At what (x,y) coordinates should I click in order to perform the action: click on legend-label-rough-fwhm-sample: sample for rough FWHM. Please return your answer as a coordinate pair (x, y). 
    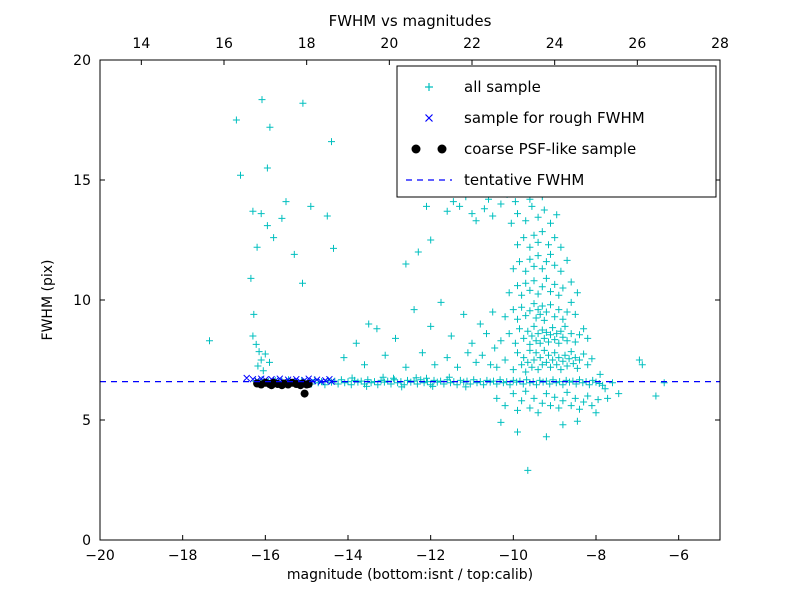
    Looking at the image, I should click on (554, 118).